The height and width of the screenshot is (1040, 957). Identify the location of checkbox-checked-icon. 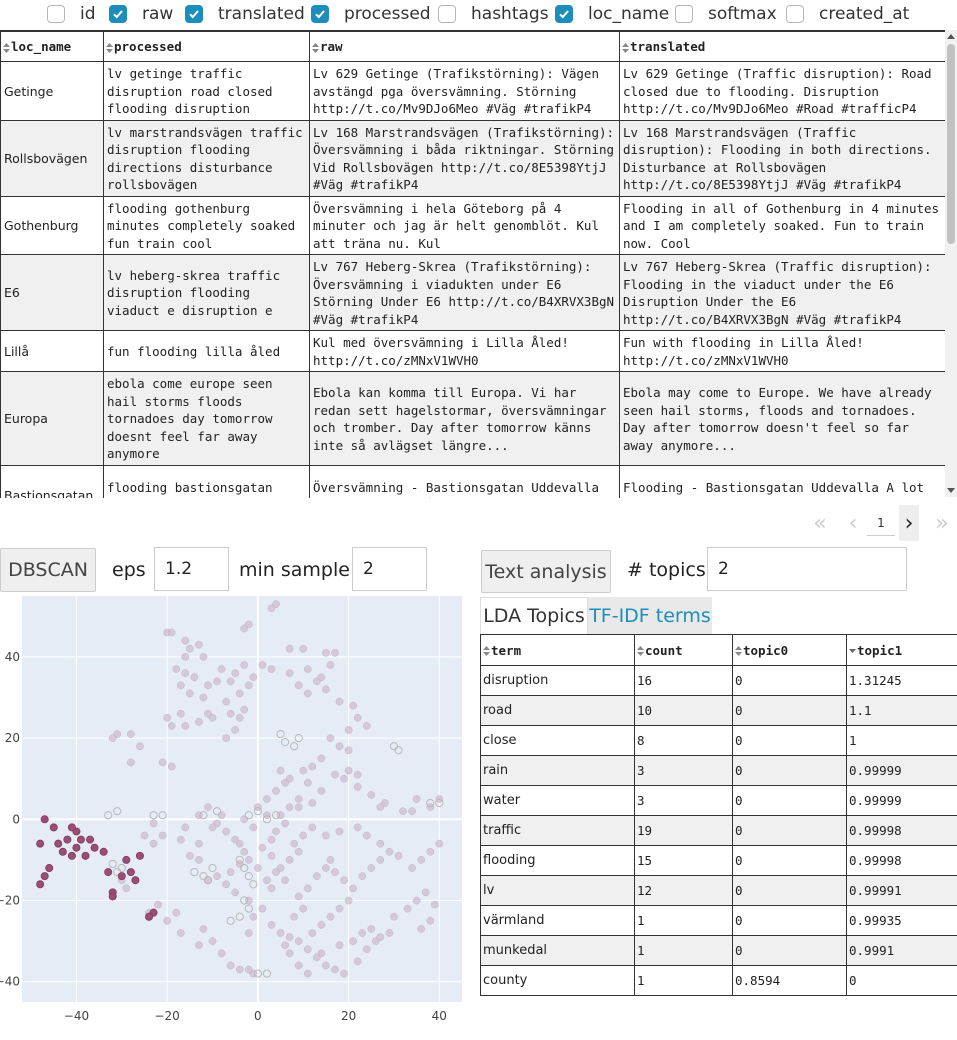
(564, 14).